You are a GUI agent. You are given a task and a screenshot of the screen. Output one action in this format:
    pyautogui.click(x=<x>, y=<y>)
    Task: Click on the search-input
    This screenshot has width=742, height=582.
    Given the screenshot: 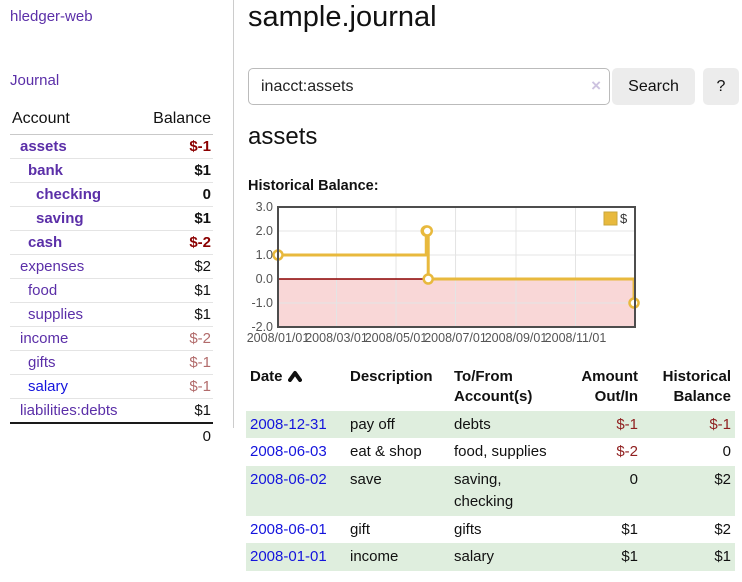 What is the action you would take?
    pyautogui.click(x=429, y=86)
    